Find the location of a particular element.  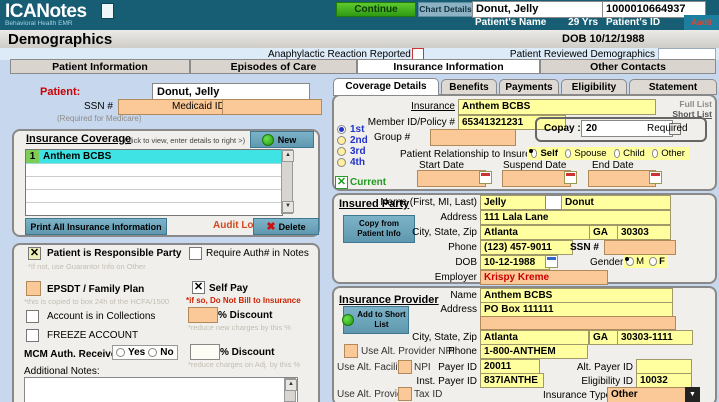

notes-scrollbar: ▲ is located at coordinates (290, 390).